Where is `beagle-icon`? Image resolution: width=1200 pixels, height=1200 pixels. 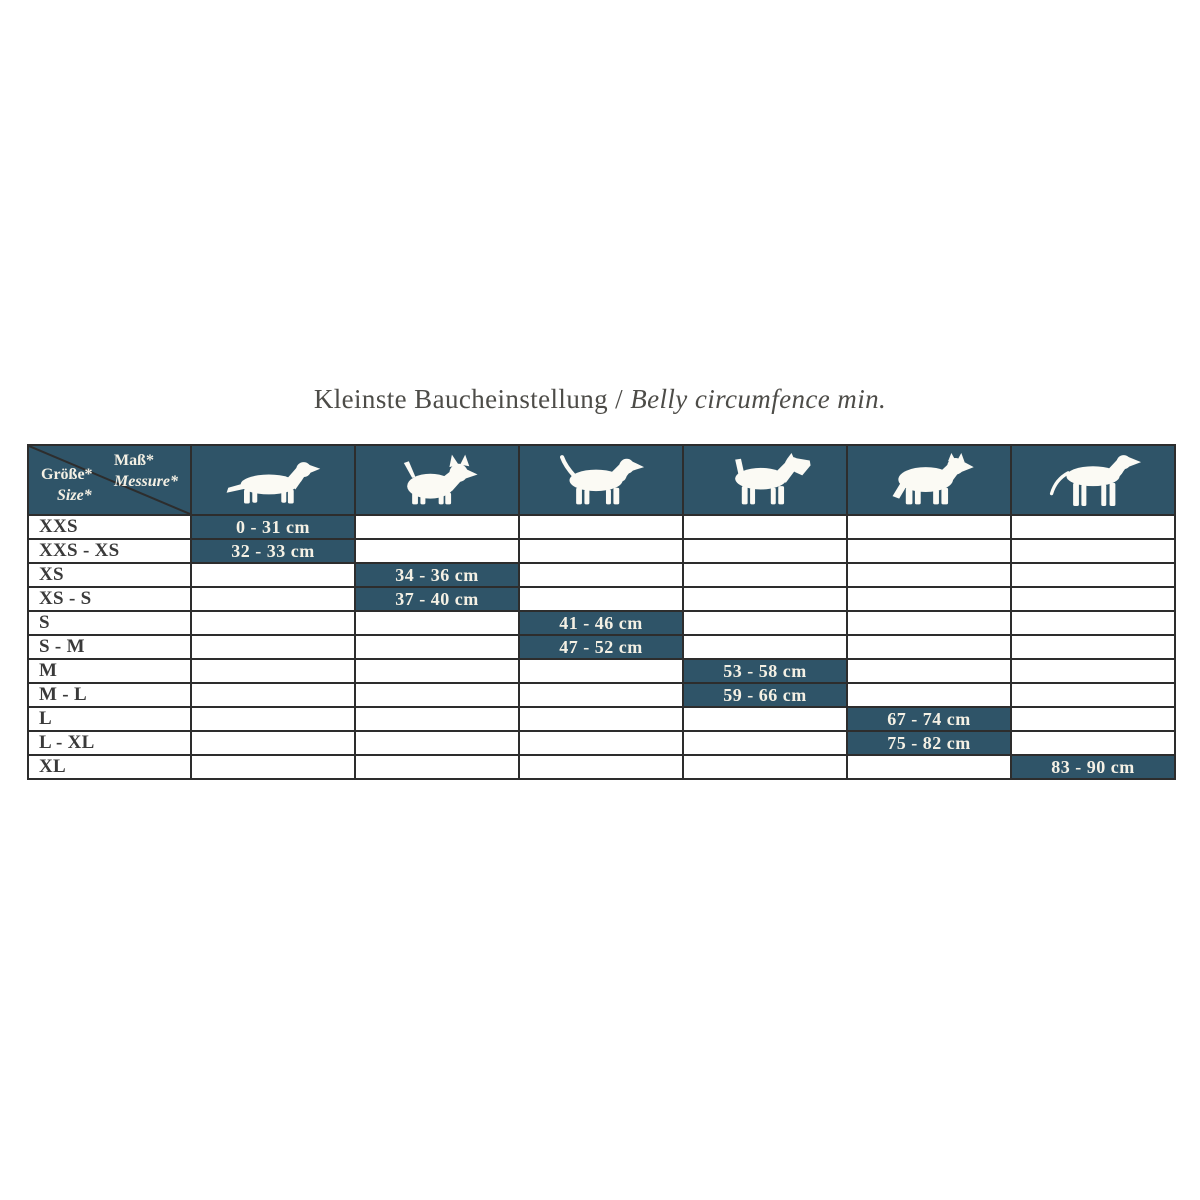
beagle-icon is located at coordinates (601, 482).